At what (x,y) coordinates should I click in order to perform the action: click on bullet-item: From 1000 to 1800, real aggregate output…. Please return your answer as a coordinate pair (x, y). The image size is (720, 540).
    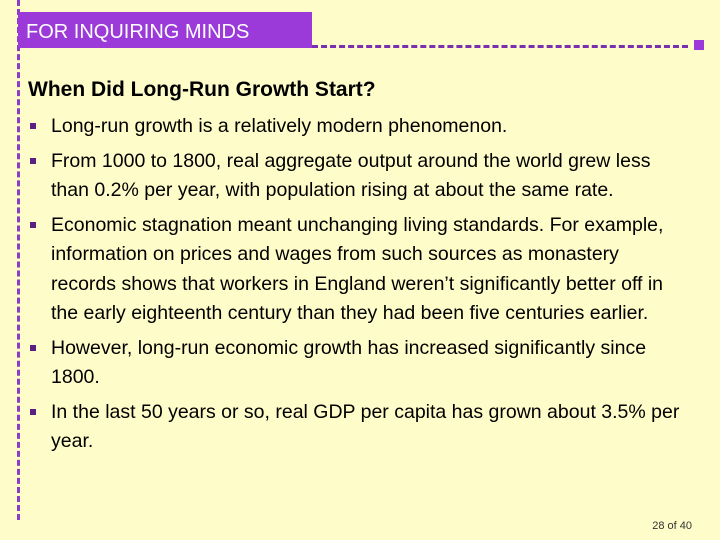
    Looking at the image, I should click on (358, 176).